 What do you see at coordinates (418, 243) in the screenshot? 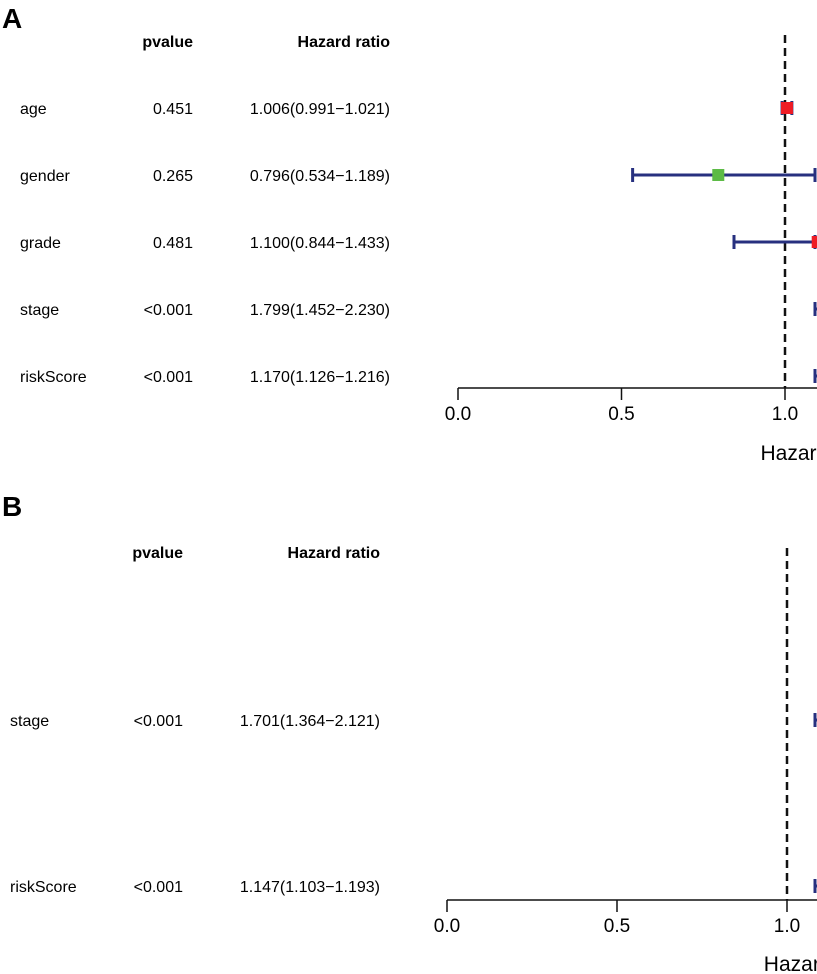
I see `forest-row: grade 0.481 1.100(0.844−1.433)` at bounding box center [418, 243].